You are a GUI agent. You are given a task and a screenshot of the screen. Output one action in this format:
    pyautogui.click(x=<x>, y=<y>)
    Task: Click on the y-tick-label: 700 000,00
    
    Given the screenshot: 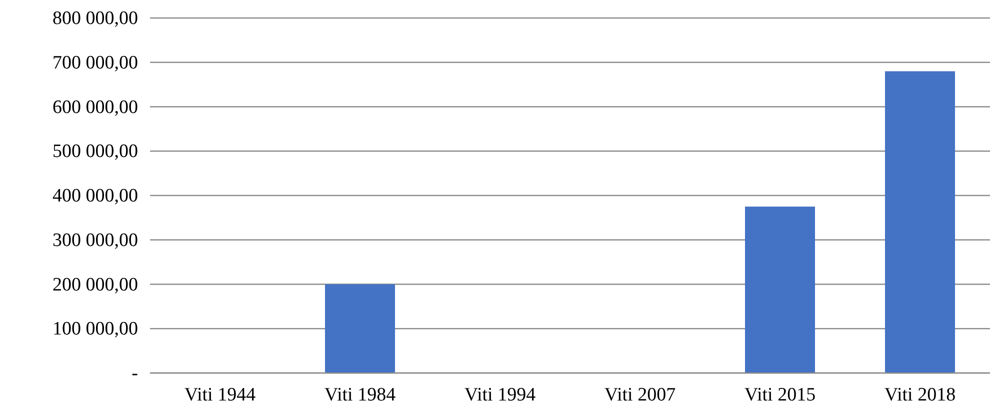 What is the action you would take?
    pyautogui.click(x=95, y=63)
    